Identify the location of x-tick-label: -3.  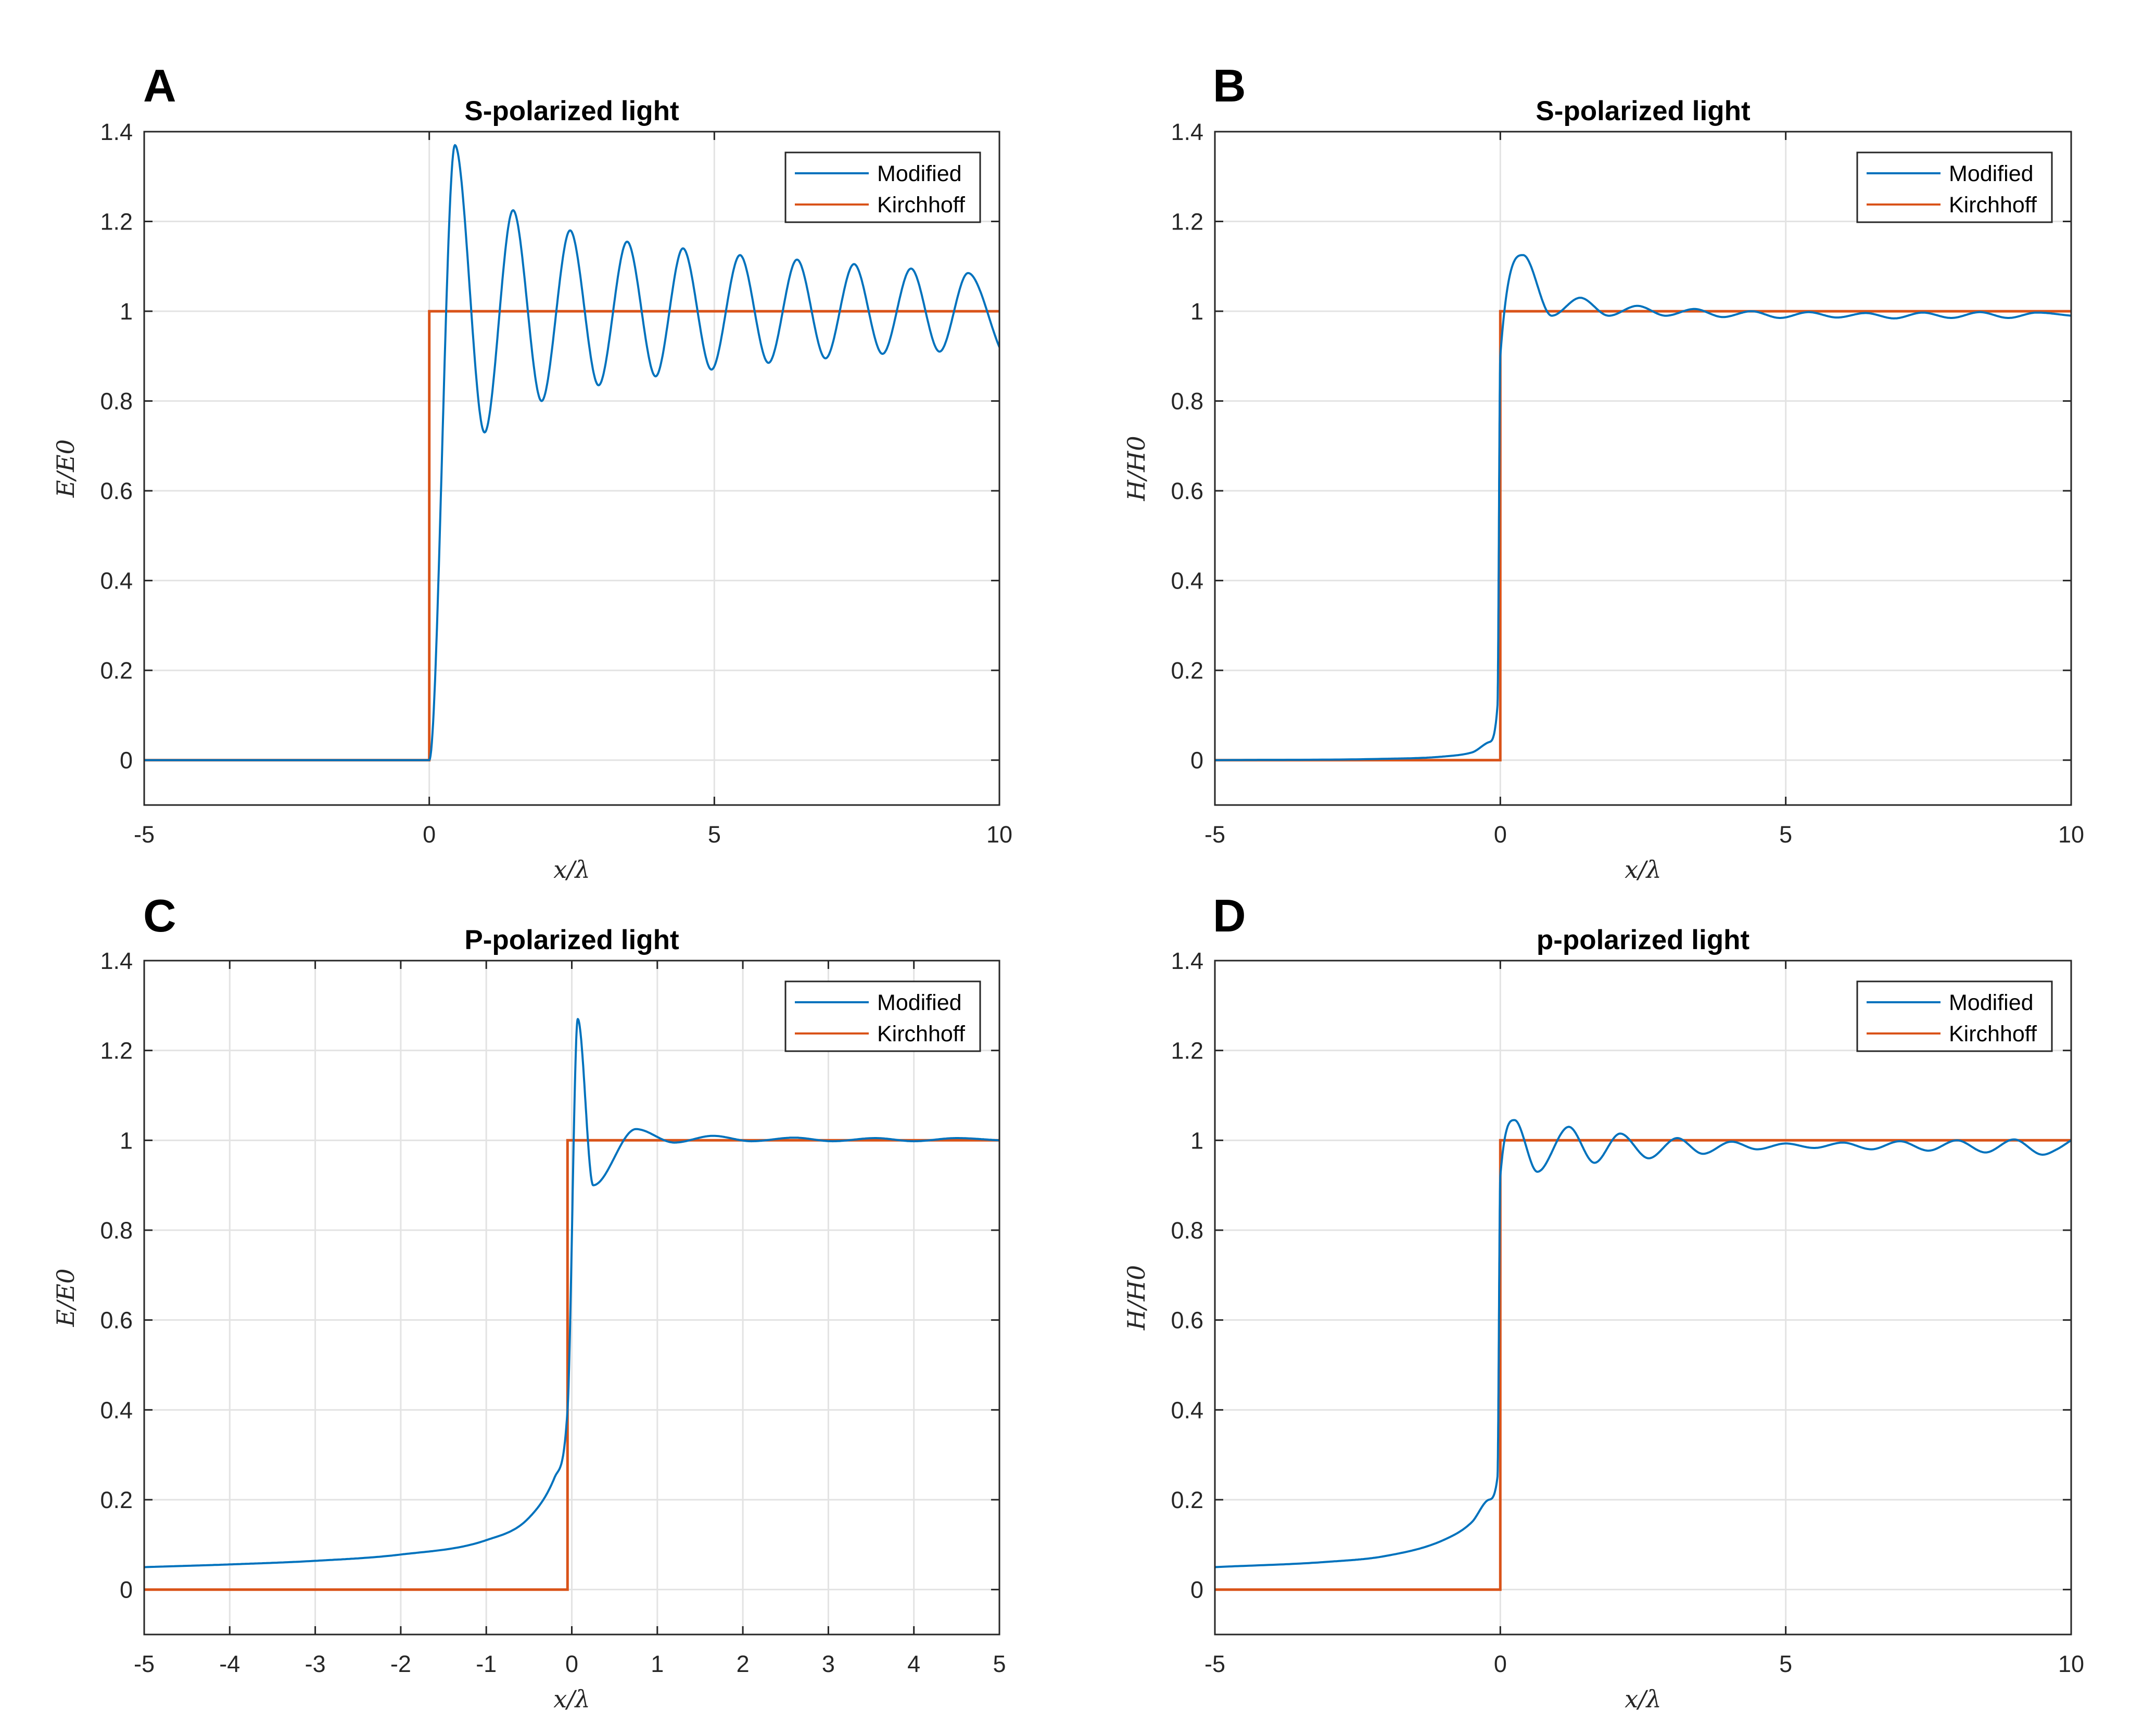
(315, 1664).